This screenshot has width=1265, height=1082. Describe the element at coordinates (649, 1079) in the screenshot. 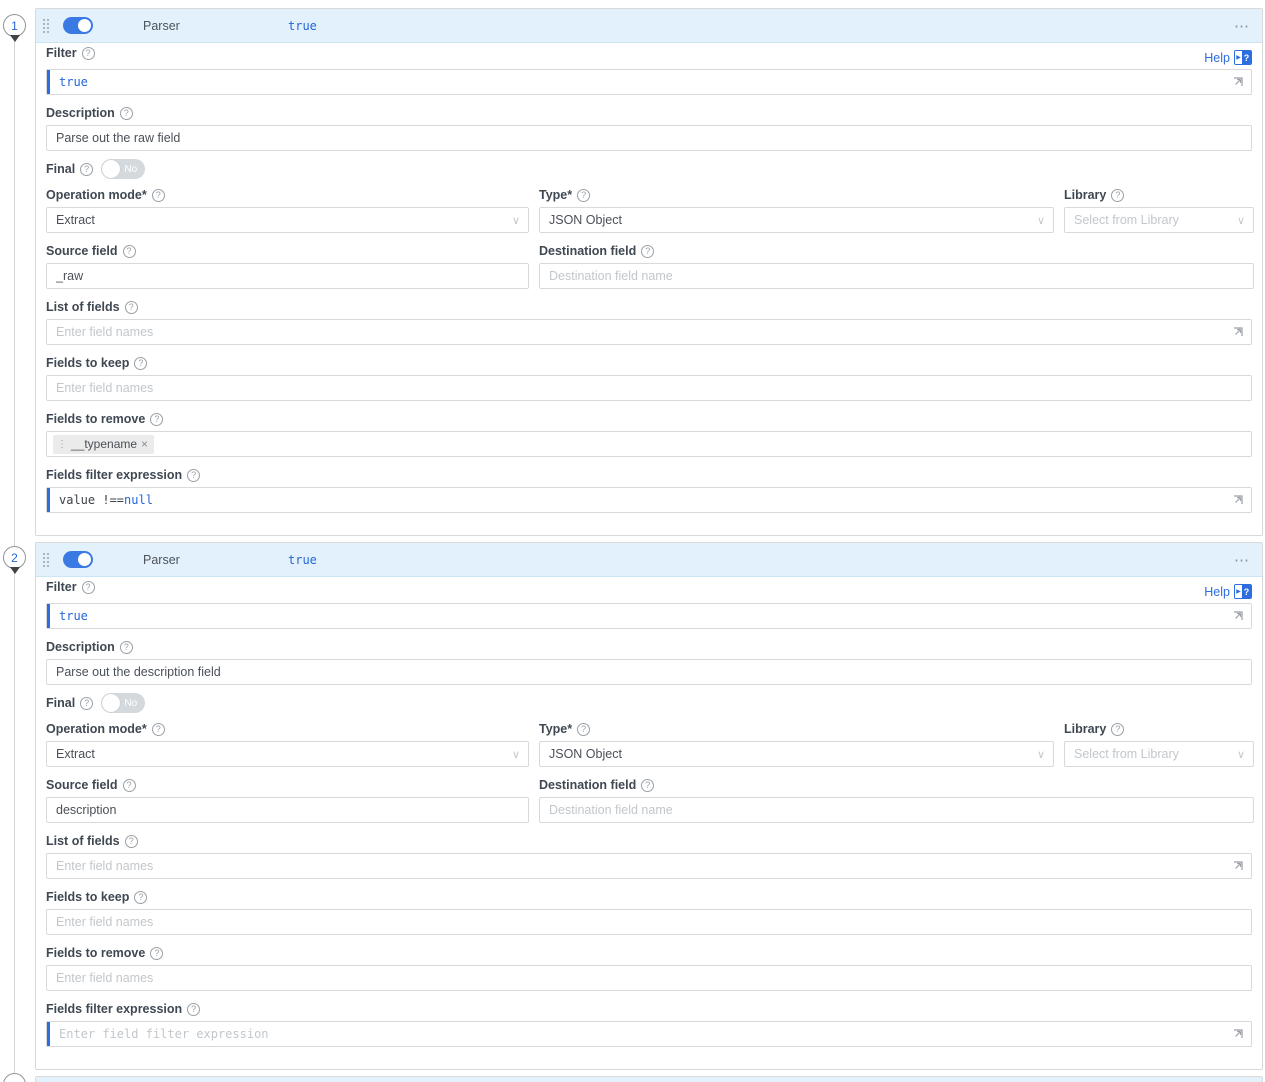

I see `function-header: Flatten true ⋯` at that location.